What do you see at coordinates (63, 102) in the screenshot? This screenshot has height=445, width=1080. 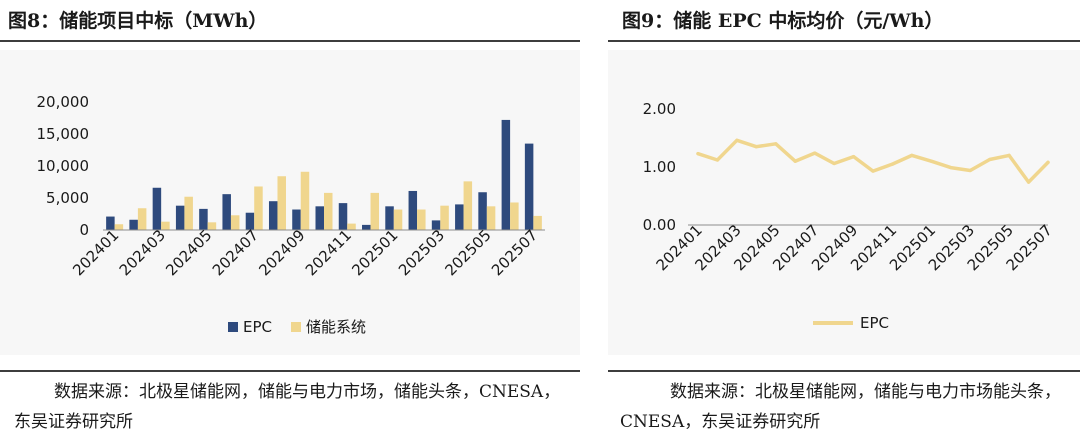 I see `y-tick-label: 20,000` at bounding box center [63, 102].